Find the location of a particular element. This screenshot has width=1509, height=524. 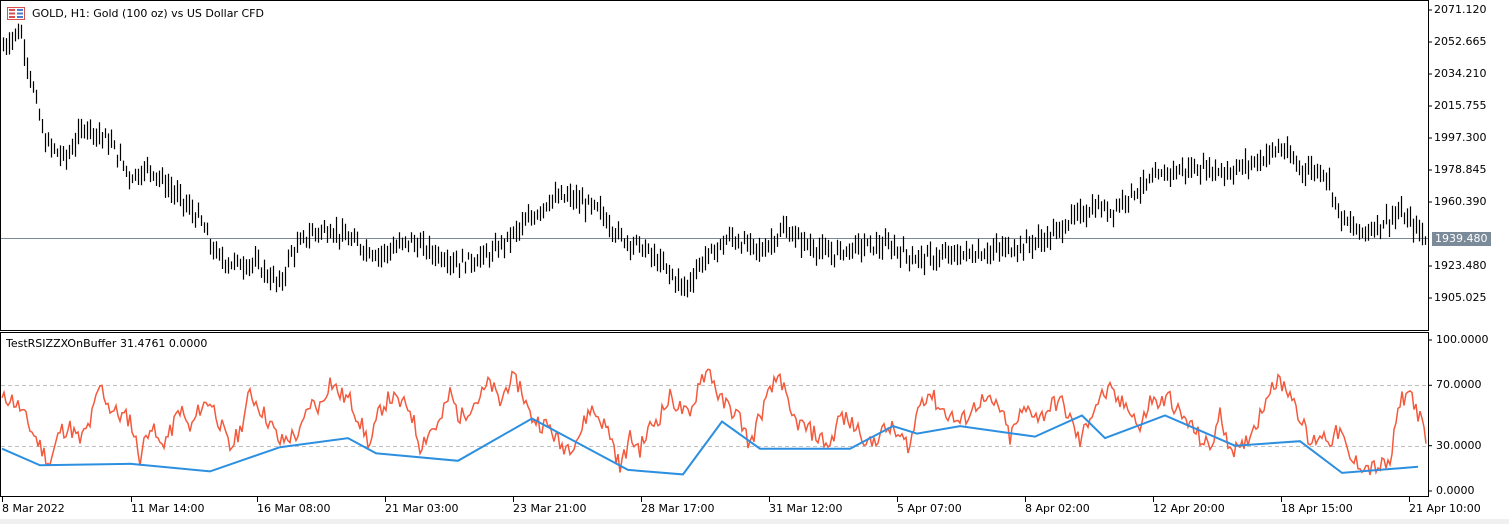

indicator-title: TestRSIZZXOnBuffer 31.4761 0.0000 is located at coordinates (107, 343).